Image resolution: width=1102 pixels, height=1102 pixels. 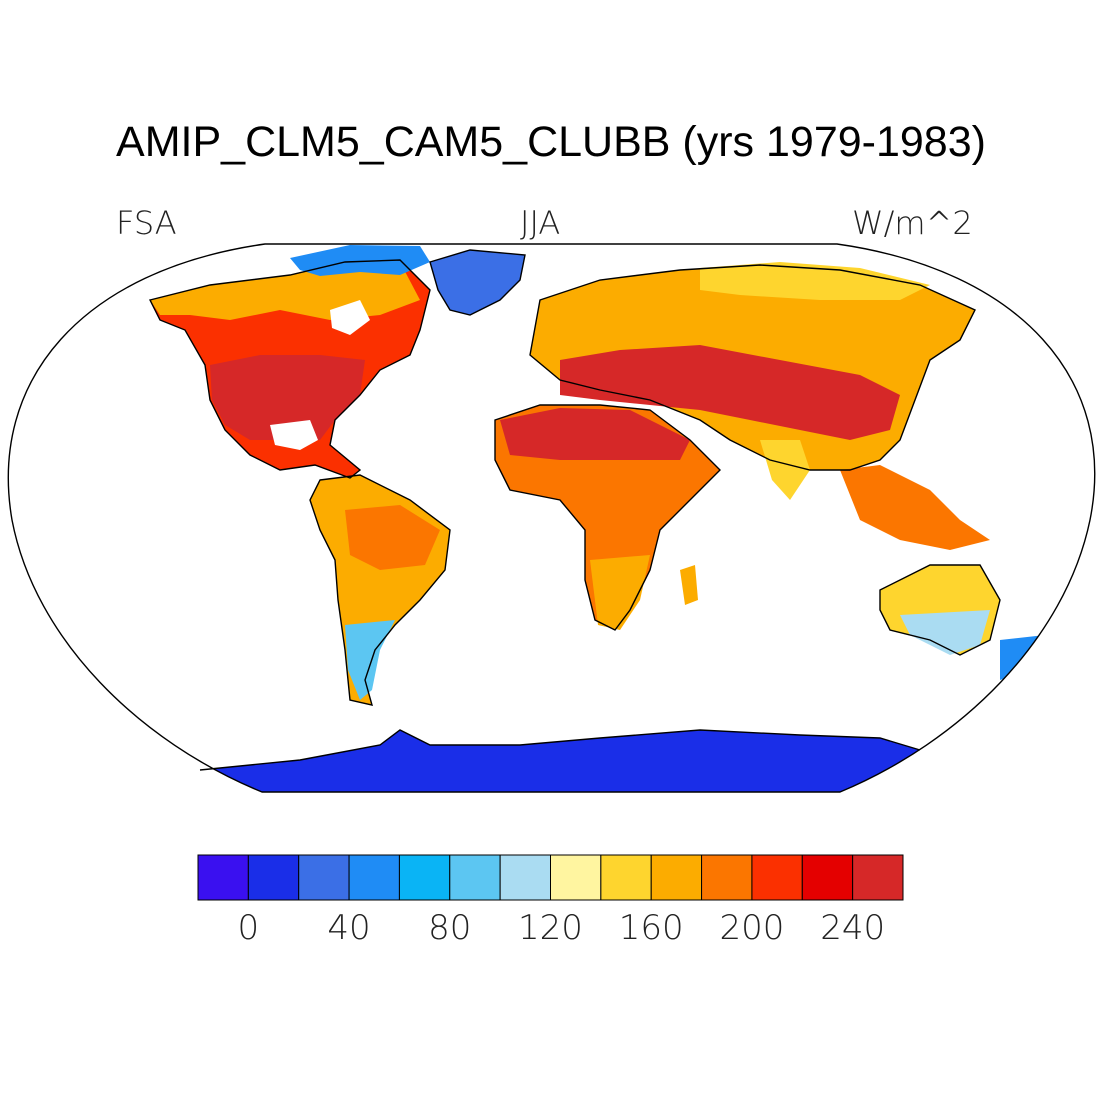 I want to click on season-label: JJA, so click(x=540, y=223).